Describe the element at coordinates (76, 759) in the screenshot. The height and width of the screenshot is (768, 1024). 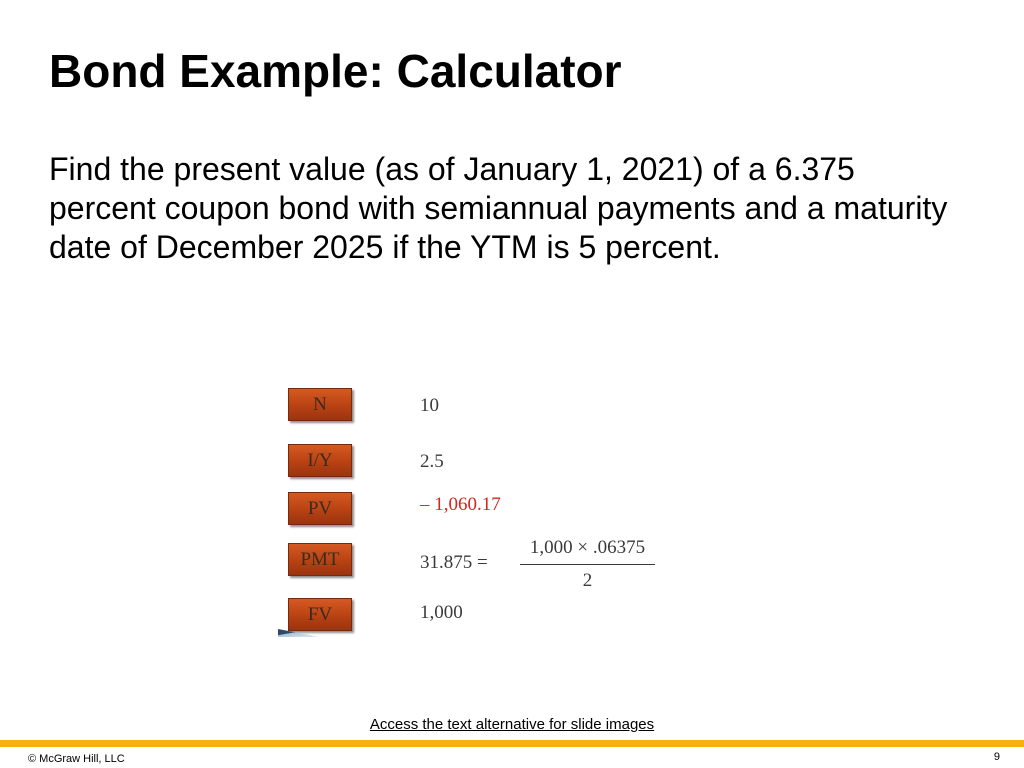
I see `copyright-notice: © McGraw Hill, LLC` at that location.